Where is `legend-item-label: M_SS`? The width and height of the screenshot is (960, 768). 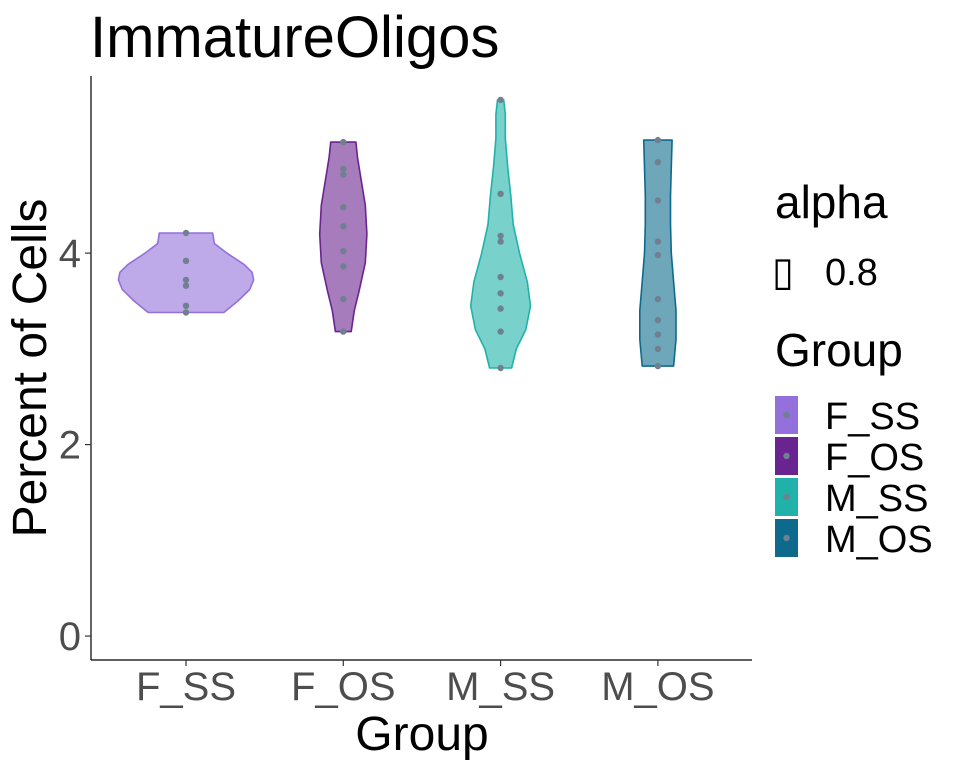 legend-item-label: M_SS is located at coordinates (876, 499).